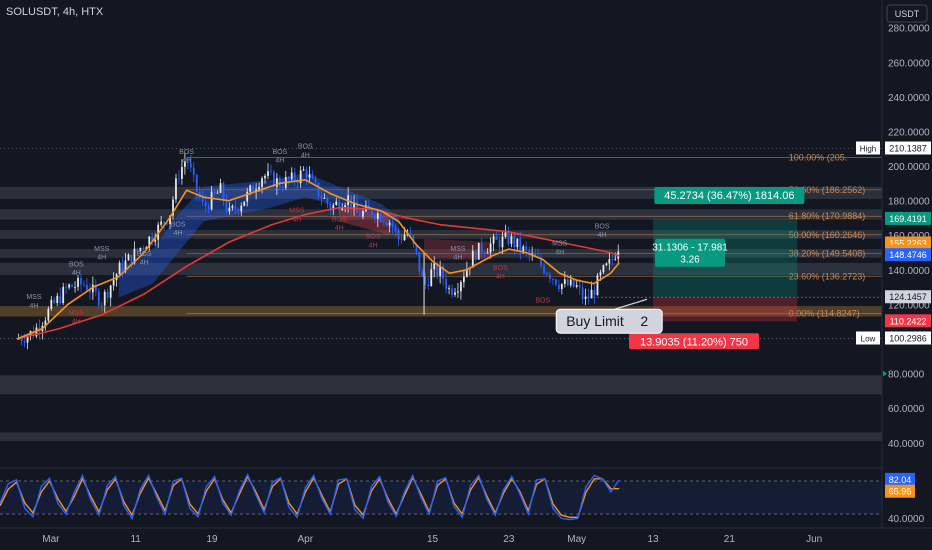 This screenshot has height=550, width=932. I want to click on fib-label: 50.00% (160.2646), so click(827, 235).